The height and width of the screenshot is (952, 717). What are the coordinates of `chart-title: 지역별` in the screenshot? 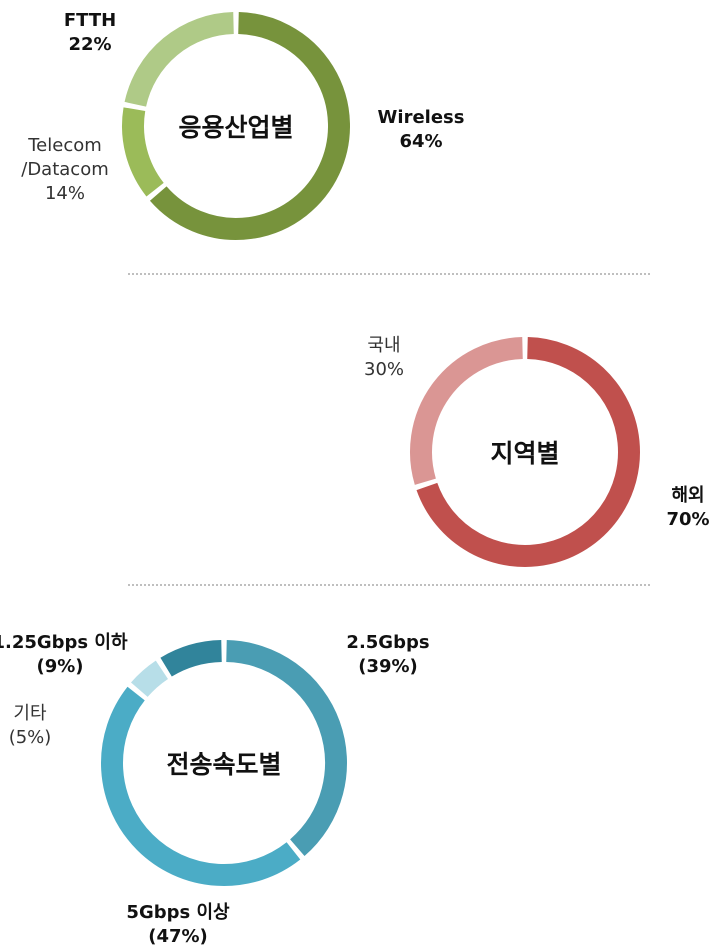 It's located at (525, 453).